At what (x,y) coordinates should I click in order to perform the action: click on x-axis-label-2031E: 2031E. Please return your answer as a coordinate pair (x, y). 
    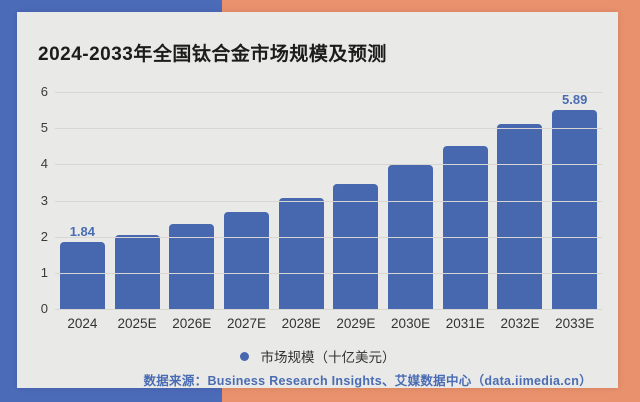
    Looking at the image, I should click on (465, 323).